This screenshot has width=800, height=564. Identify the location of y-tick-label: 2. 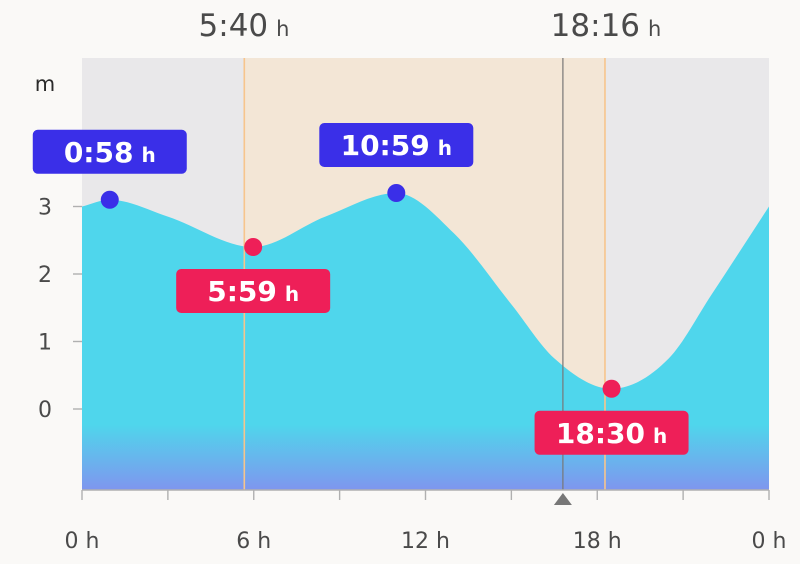
(45, 275).